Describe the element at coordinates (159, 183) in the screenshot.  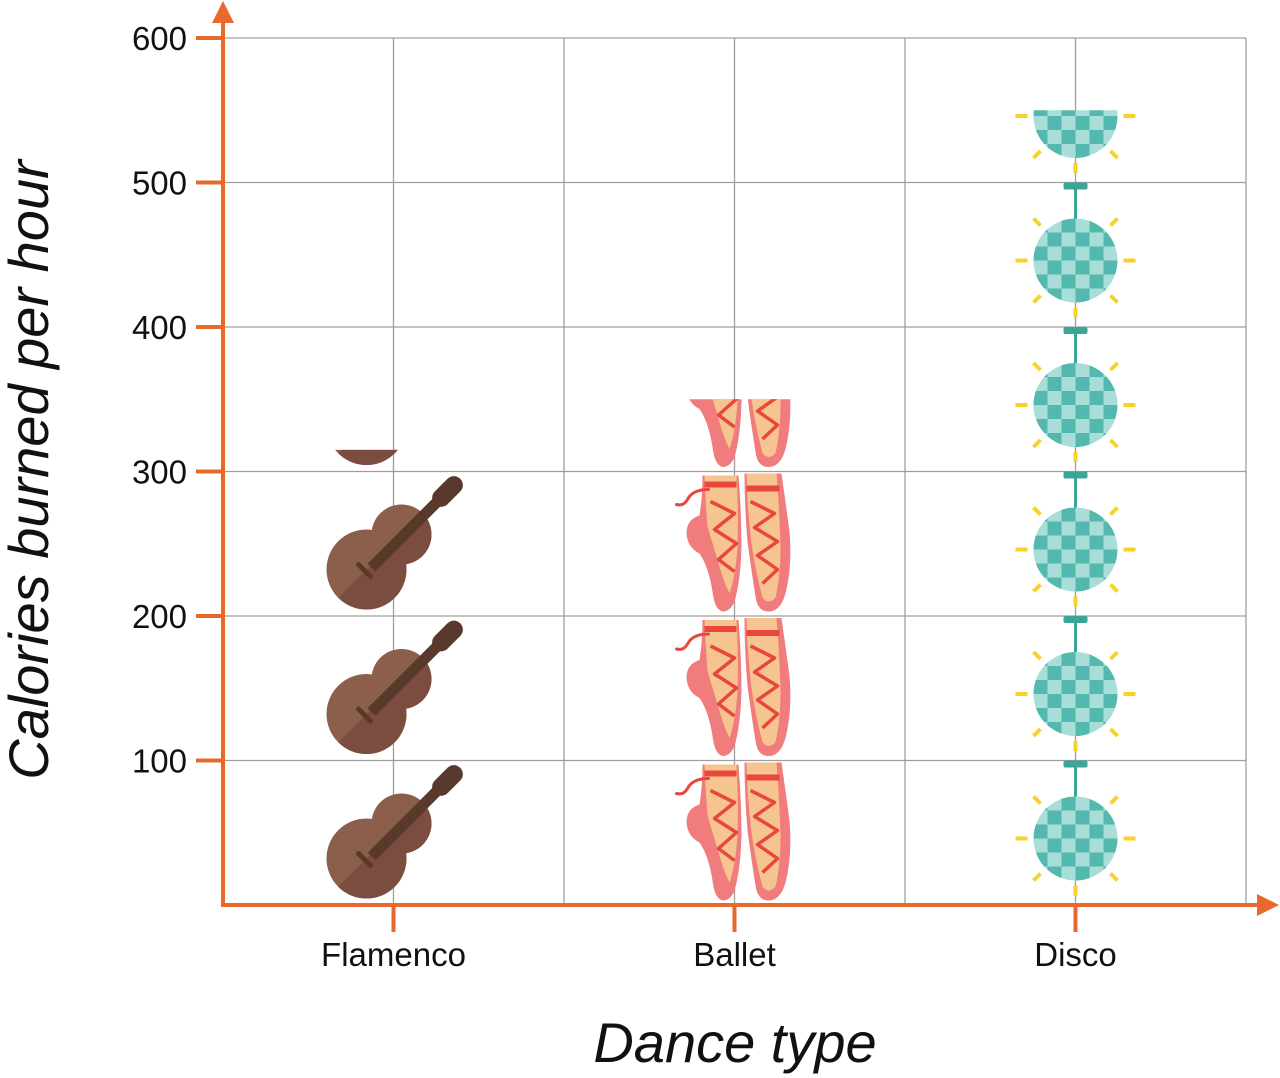
I see `y-tick-label: 500` at that location.